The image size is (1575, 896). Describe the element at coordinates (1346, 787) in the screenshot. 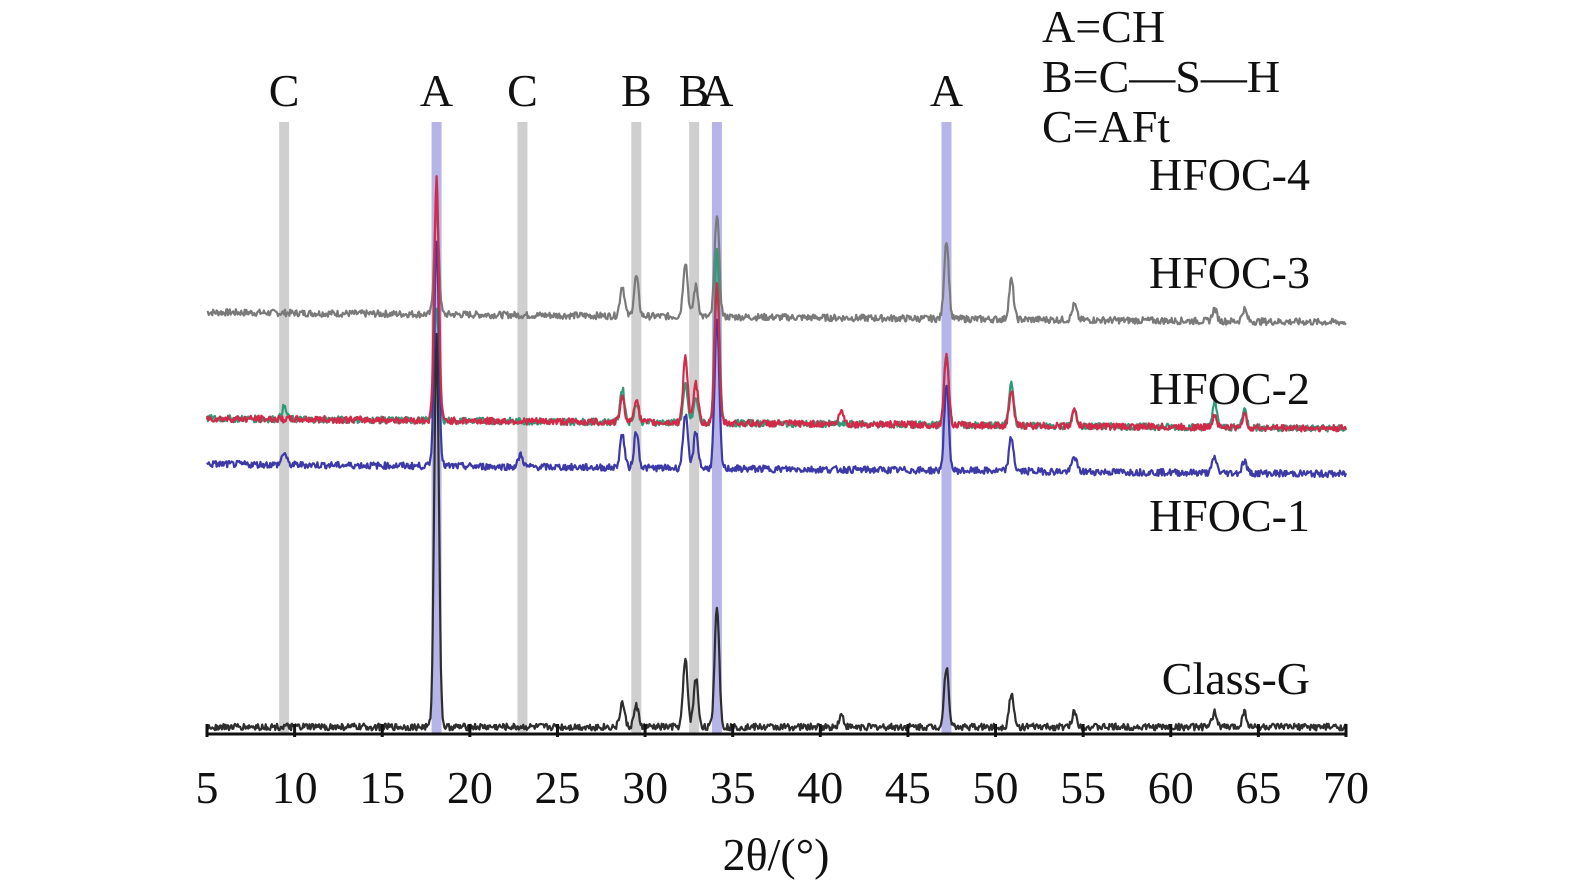

I see `x-tick-label-70: 70` at that location.